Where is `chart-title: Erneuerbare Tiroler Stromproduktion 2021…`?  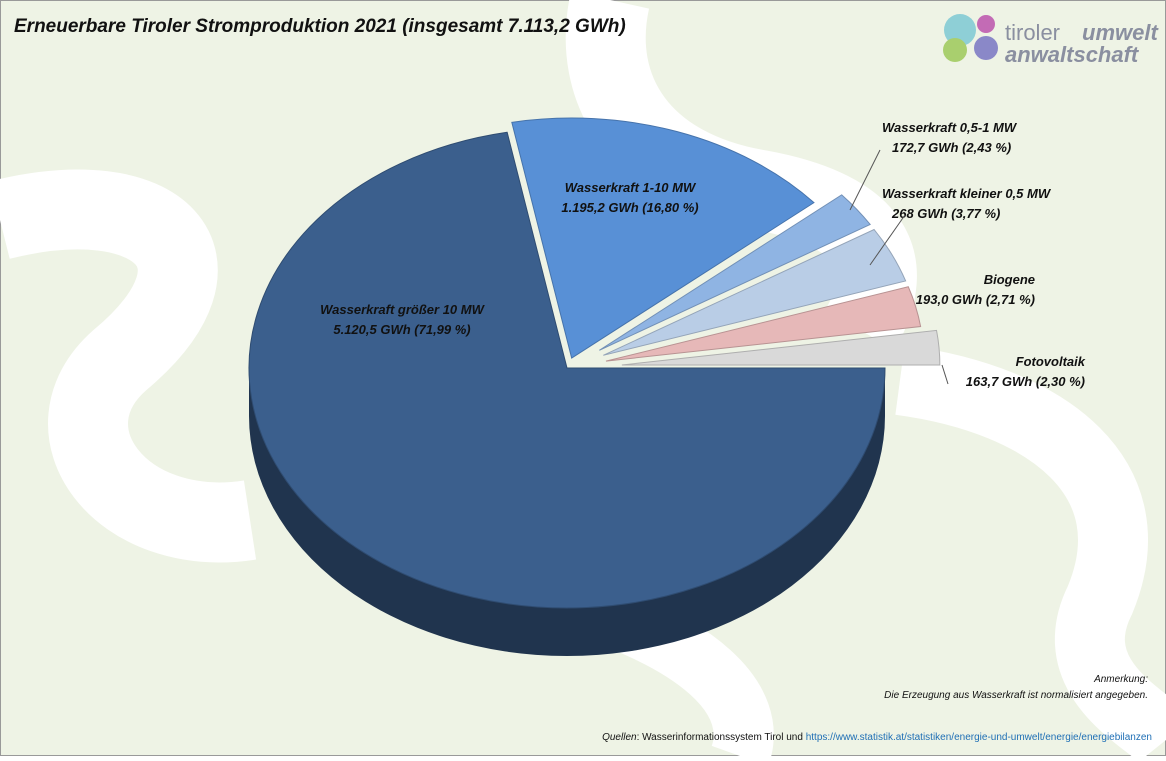 chart-title: Erneuerbare Tiroler Stromproduktion 2021… is located at coordinates (320, 26).